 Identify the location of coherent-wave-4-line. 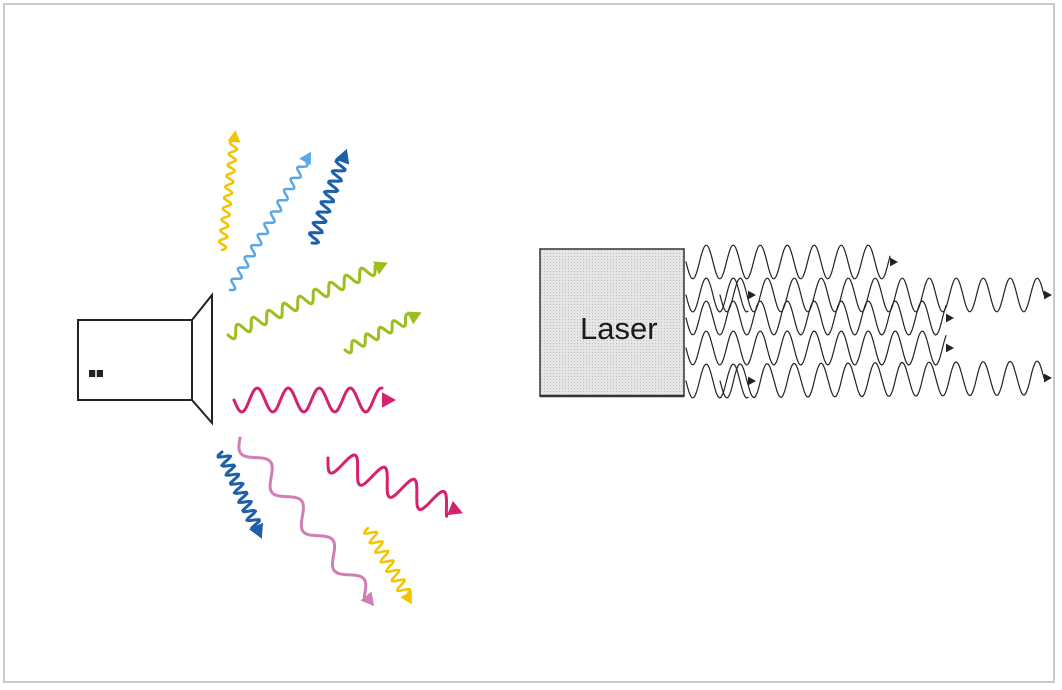
(816, 348).